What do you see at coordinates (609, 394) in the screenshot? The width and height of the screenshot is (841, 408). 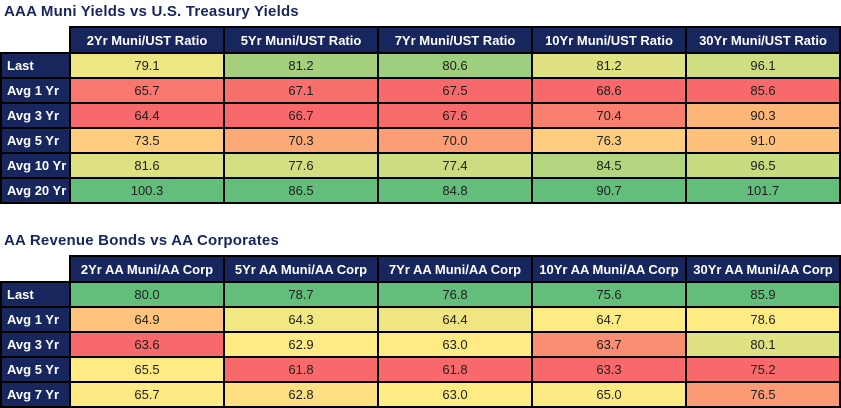 I see `value-cell: 65.0` at bounding box center [609, 394].